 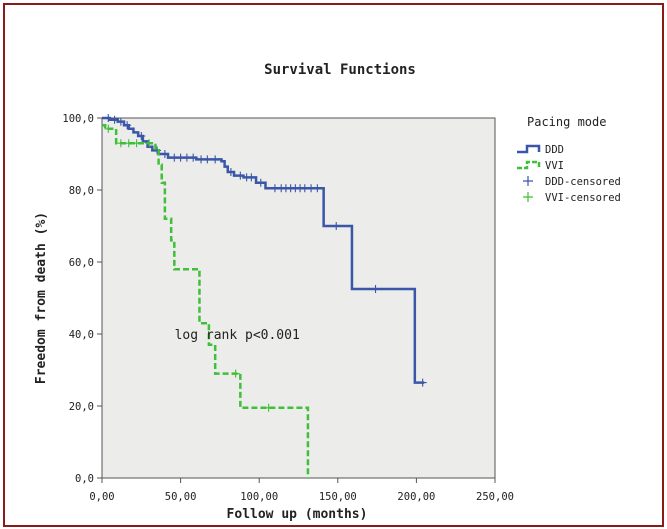 I want to click on legend-swatch-ddd, so click(x=529, y=149).